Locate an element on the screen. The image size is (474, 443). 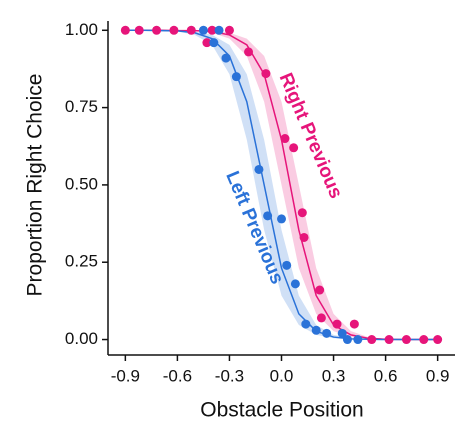
y-tick-label: 1.00 is located at coordinates (81, 29).